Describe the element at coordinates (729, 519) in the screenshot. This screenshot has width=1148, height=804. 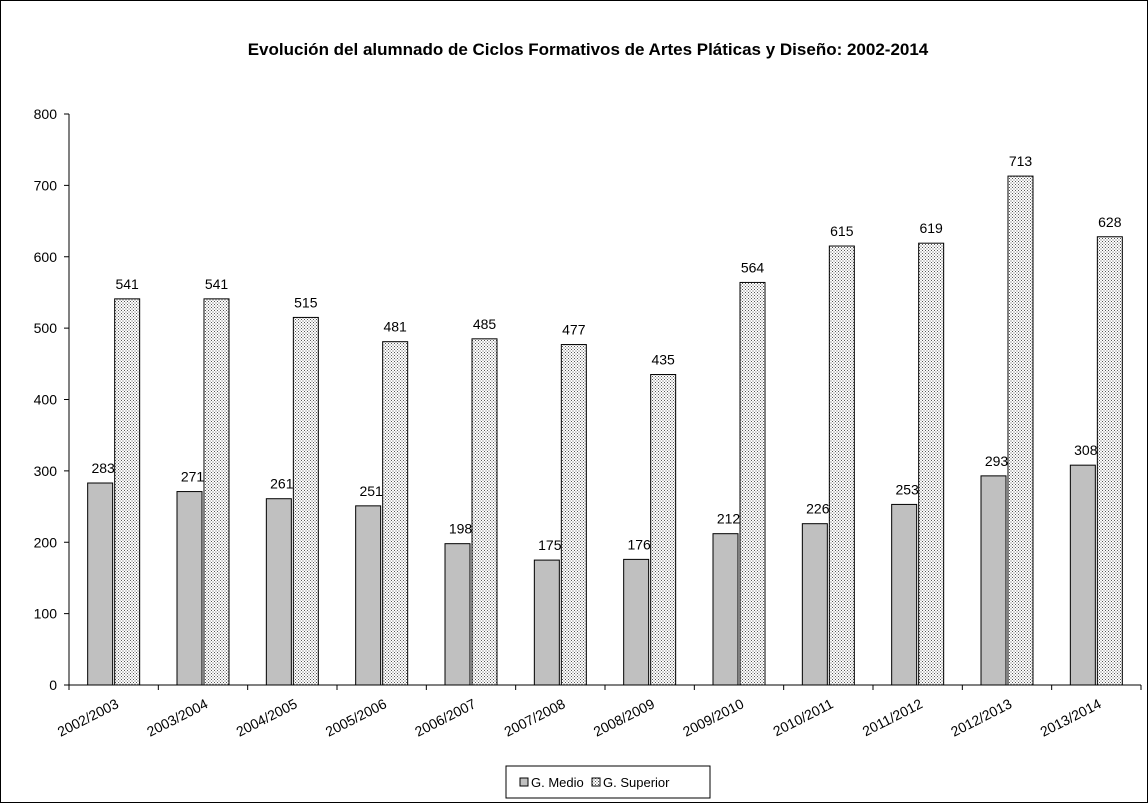
I see `data-label: 212` at that location.